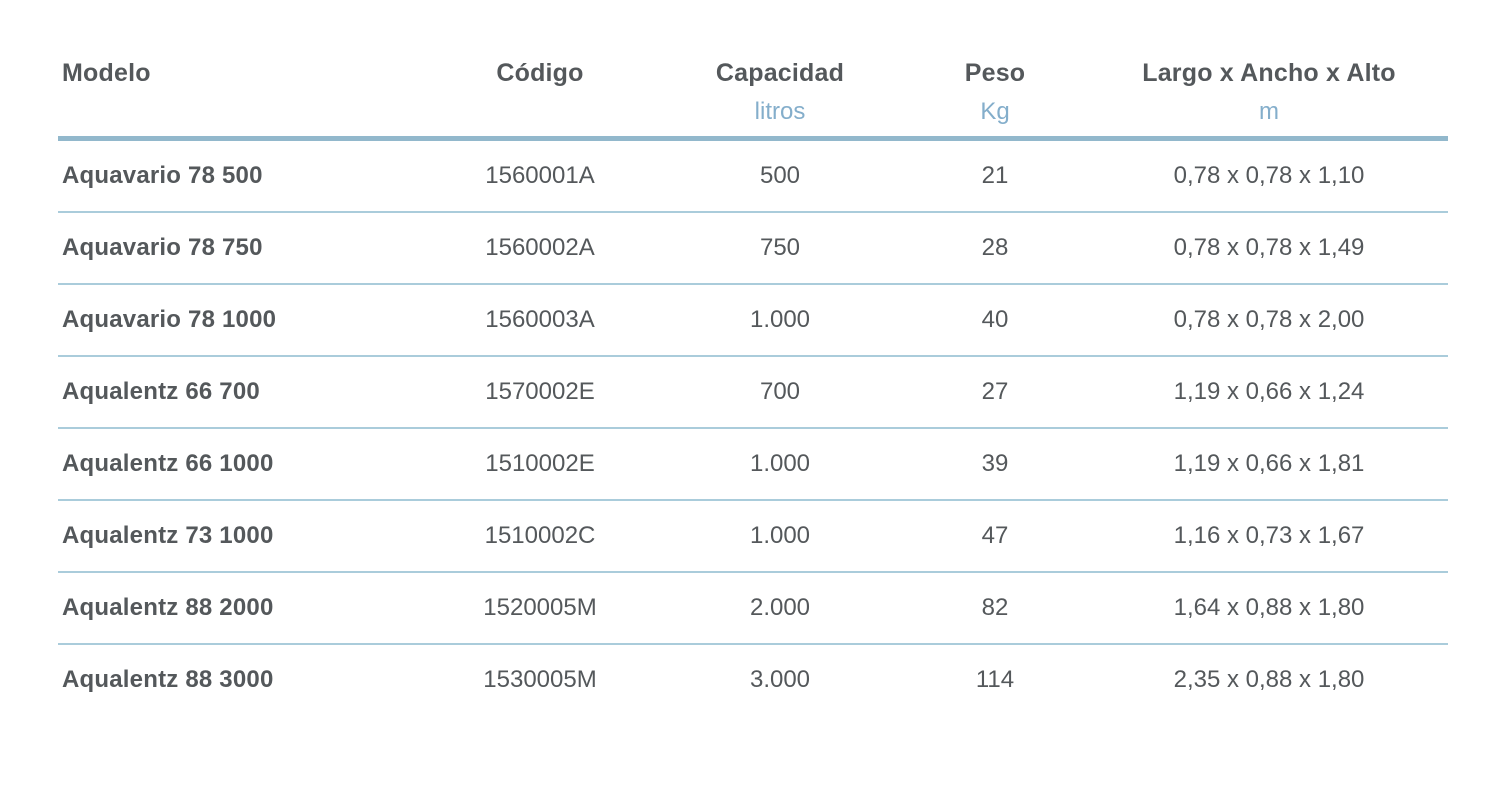 The width and height of the screenshot is (1500, 790). What do you see at coordinates (540, 535) in the screenshot?
I see `cell-codigo: 1510002C` at bounding box center [540, 535].